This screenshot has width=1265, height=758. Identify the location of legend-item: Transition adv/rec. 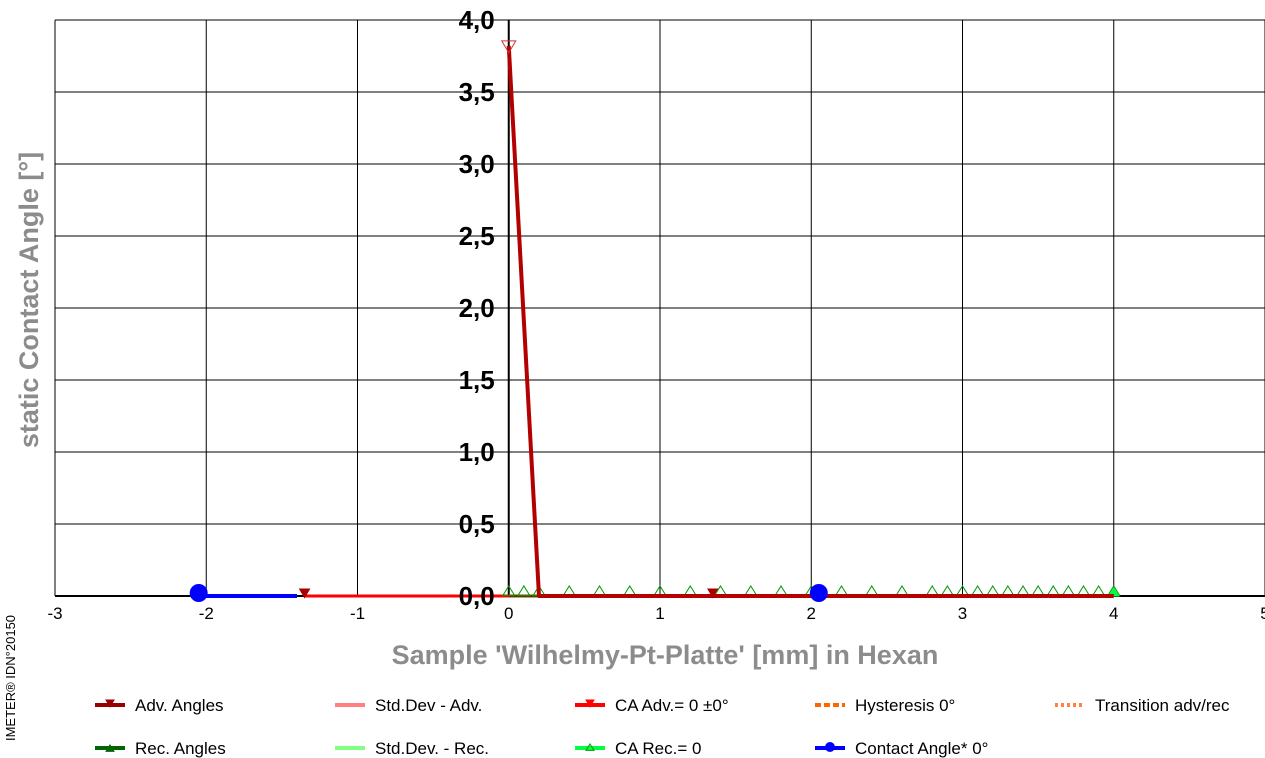
(1142, 705).